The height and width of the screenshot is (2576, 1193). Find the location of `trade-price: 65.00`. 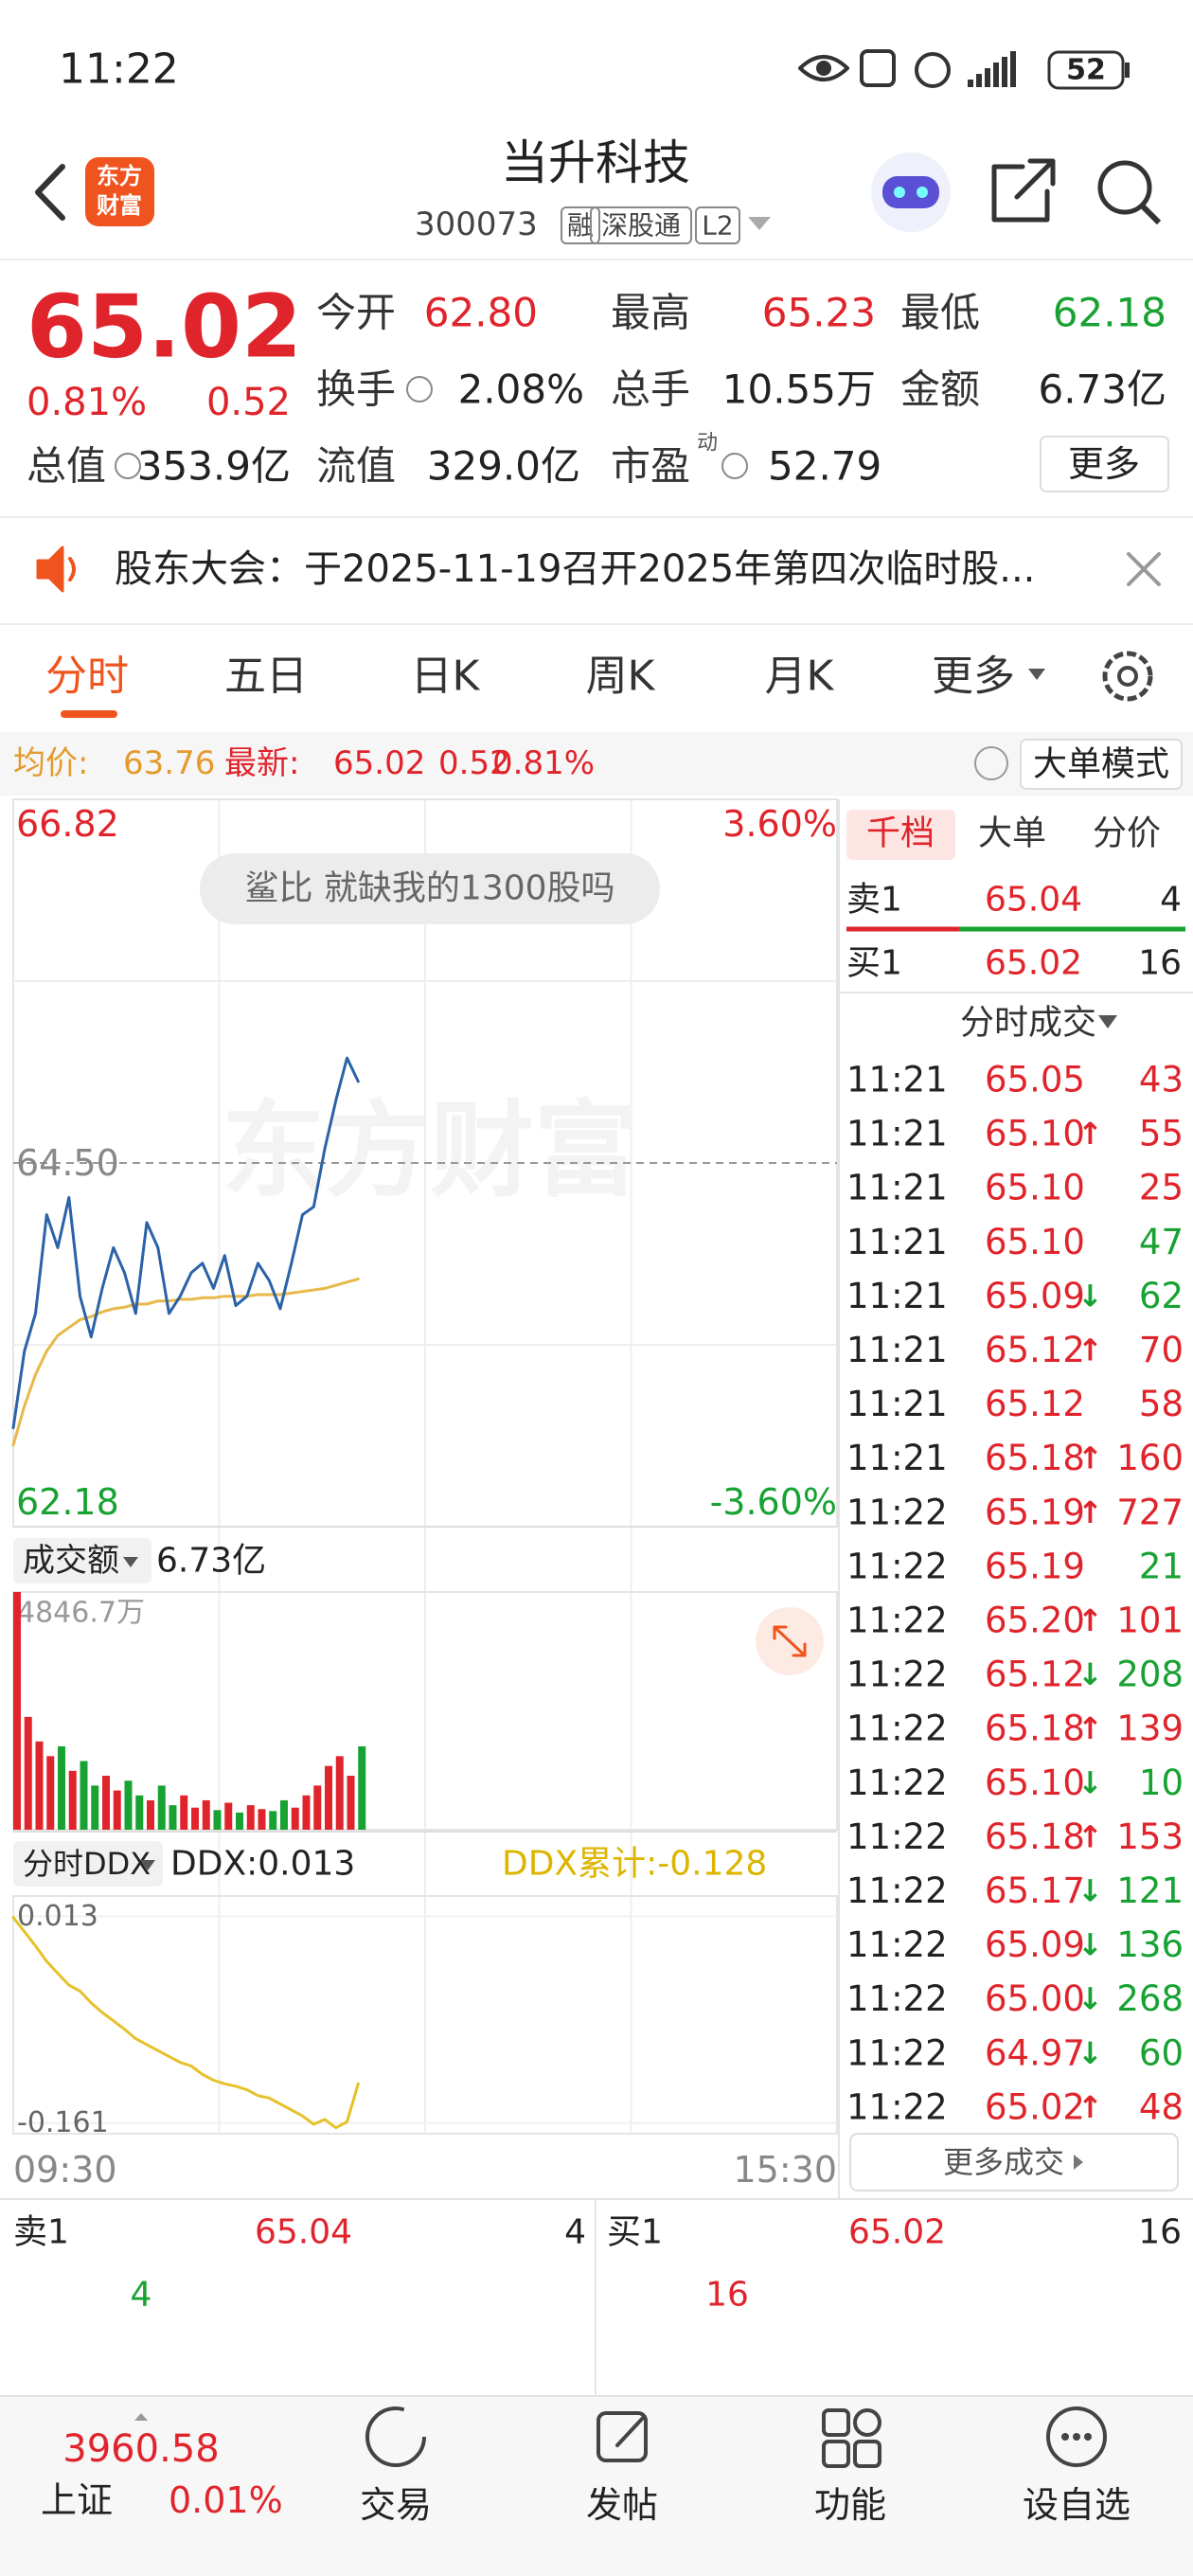

trade-price: 65.00 is located at coordinates (1035, 1998).